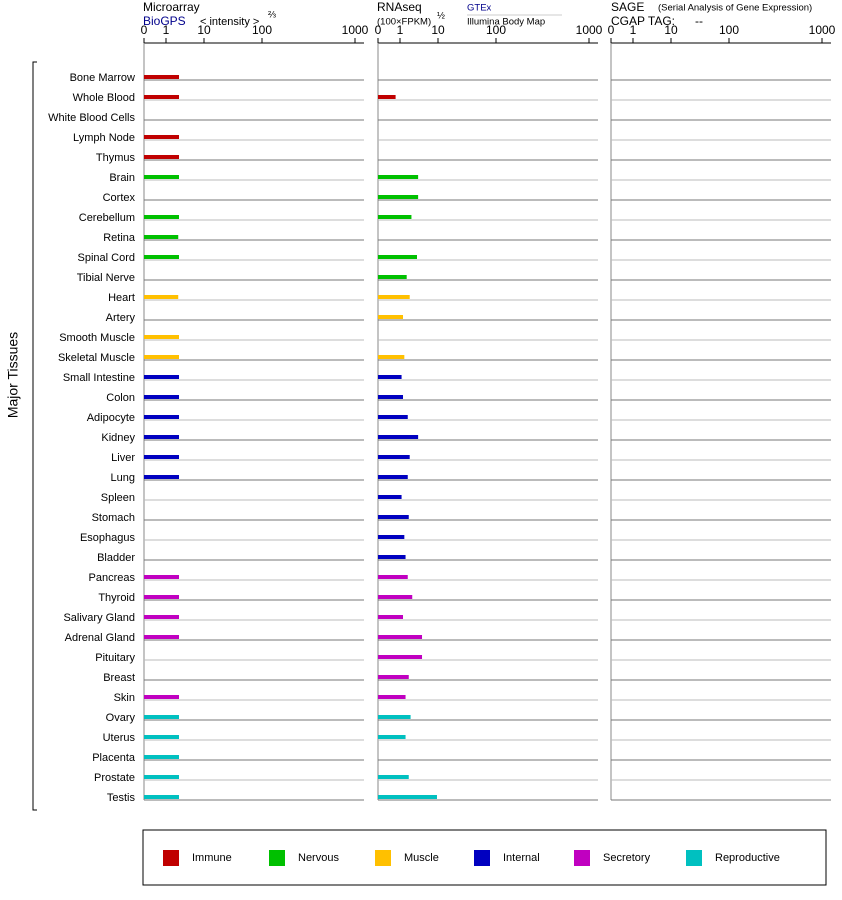  Describe the element at coordinates (107, 218) in the screenshot. I see `category-label: Cerebellum` at that location.